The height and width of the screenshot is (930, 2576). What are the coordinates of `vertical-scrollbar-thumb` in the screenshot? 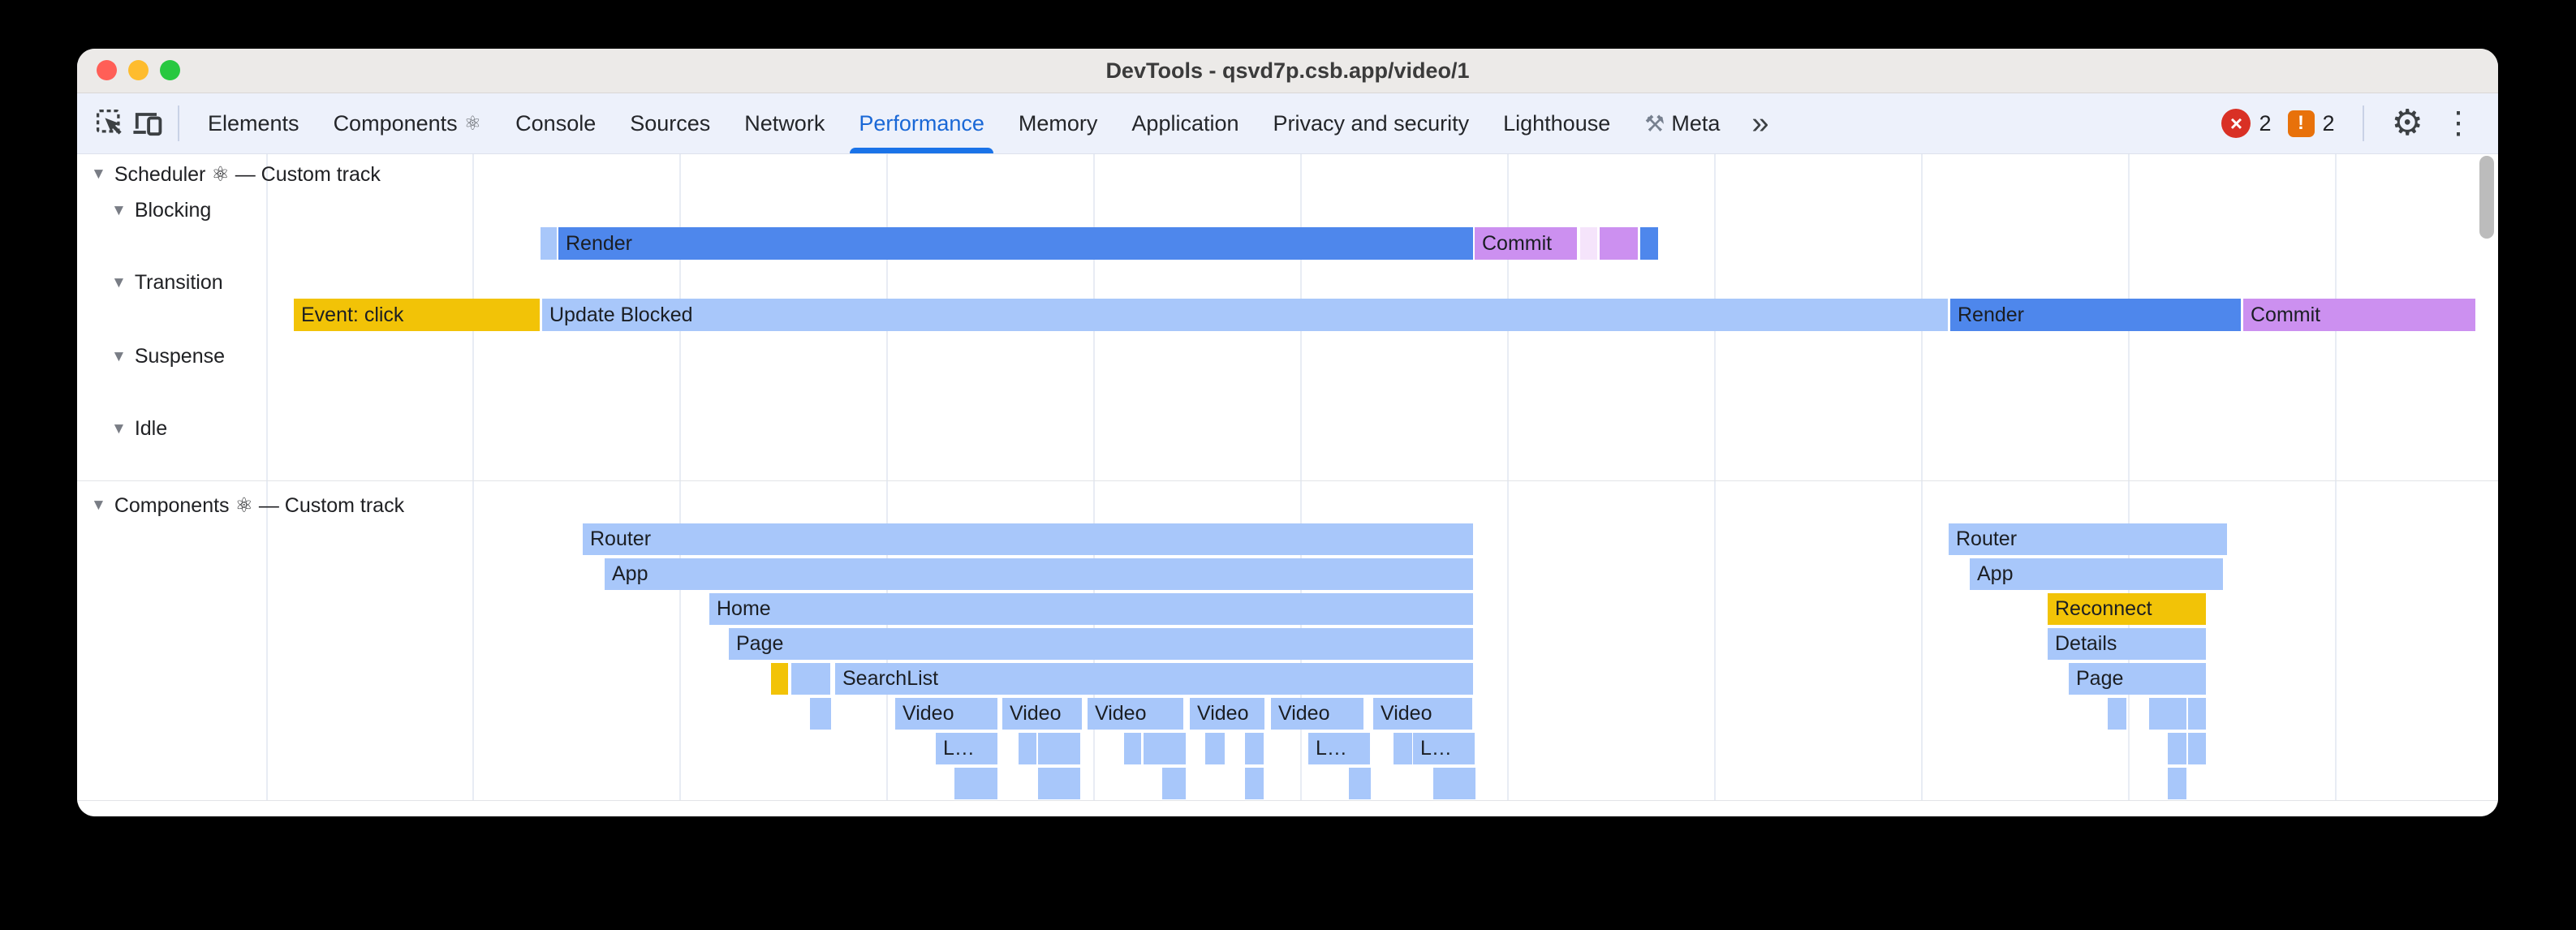 It's located at (2486, 197).